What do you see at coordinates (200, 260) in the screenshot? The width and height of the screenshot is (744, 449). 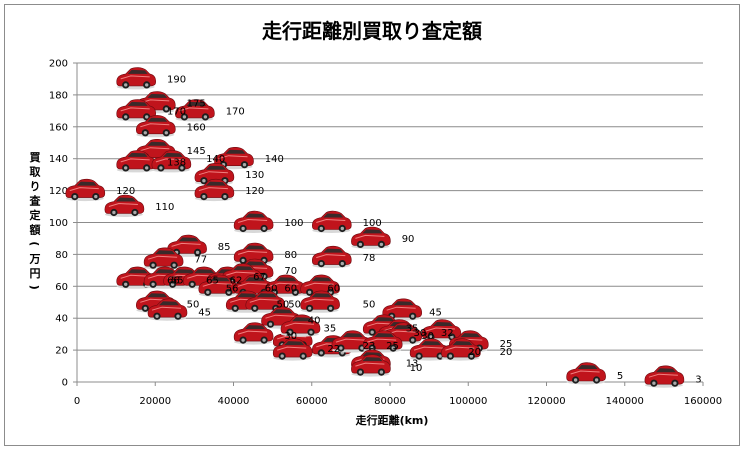 I see `data-label: 77` at bounding box center [200, 260].